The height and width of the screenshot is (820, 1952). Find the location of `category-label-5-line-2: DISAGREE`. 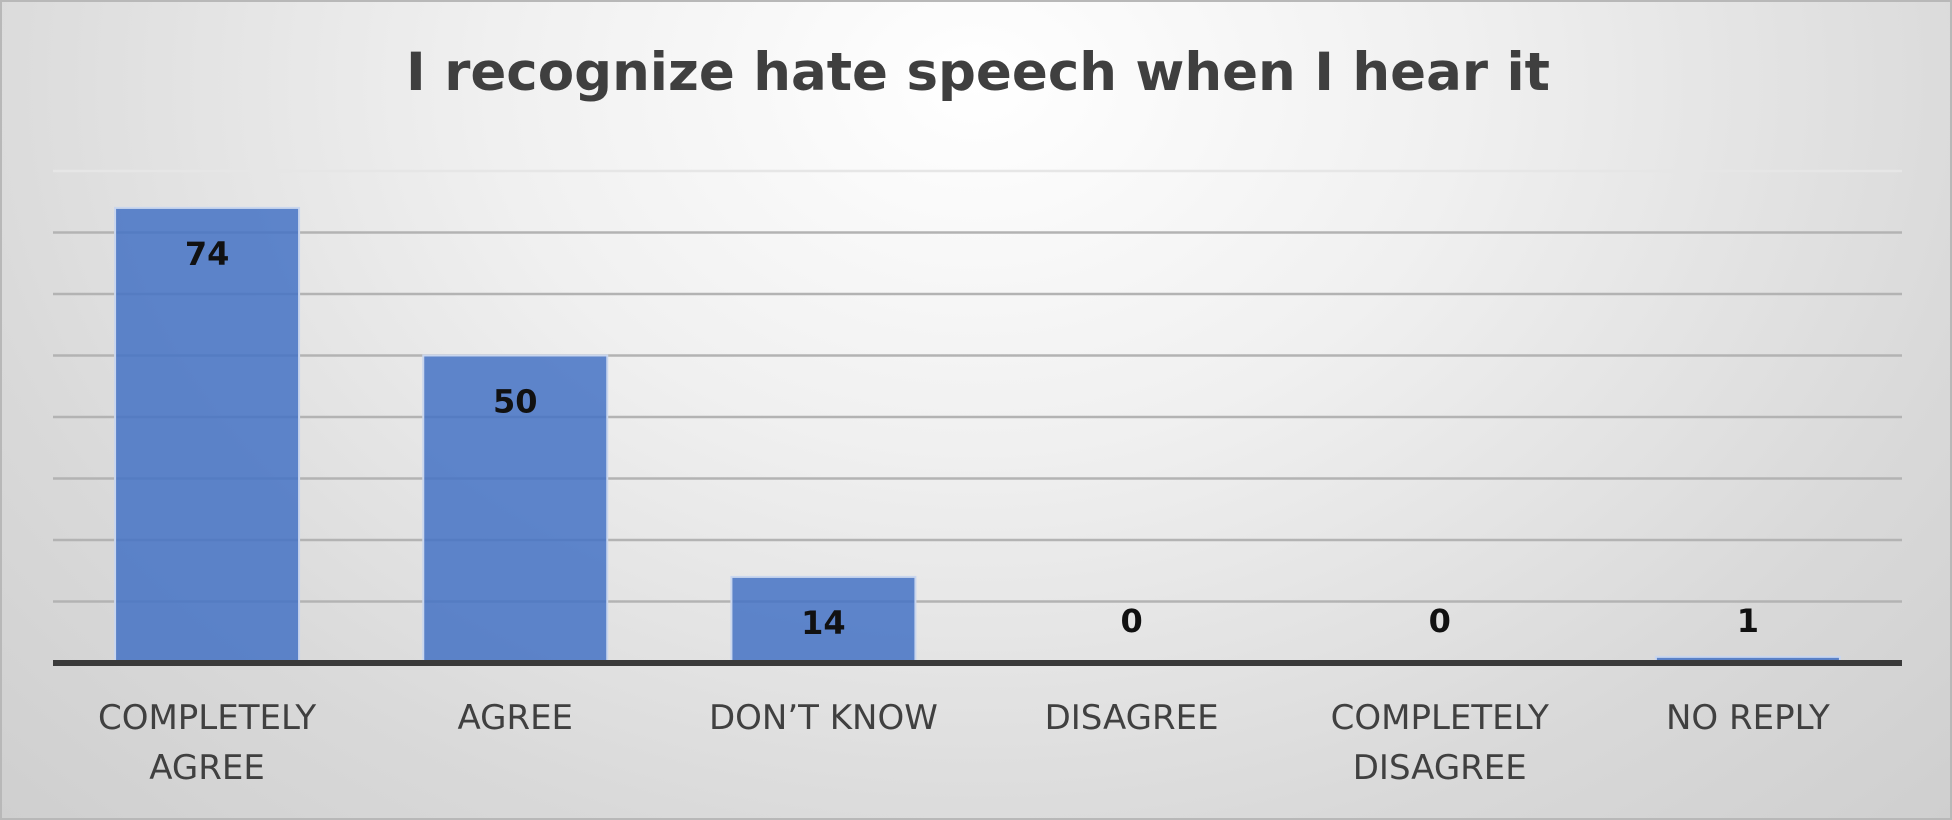

category-label-5-line-2: DISAGREE is located at coordinates (1440, 768).